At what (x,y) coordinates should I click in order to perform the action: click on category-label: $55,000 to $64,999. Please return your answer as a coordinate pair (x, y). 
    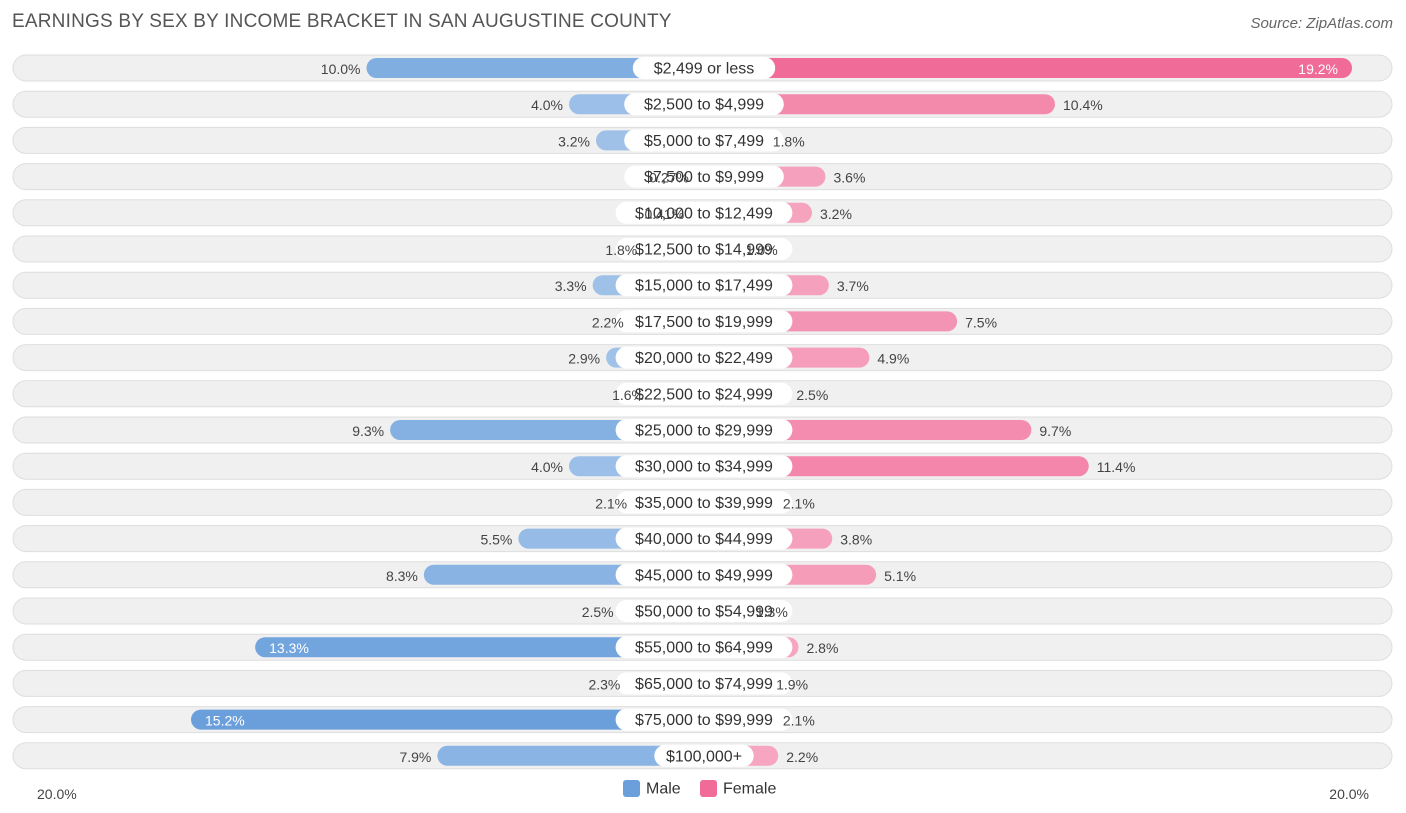
    Looking at the image, I should click on (704, 648).